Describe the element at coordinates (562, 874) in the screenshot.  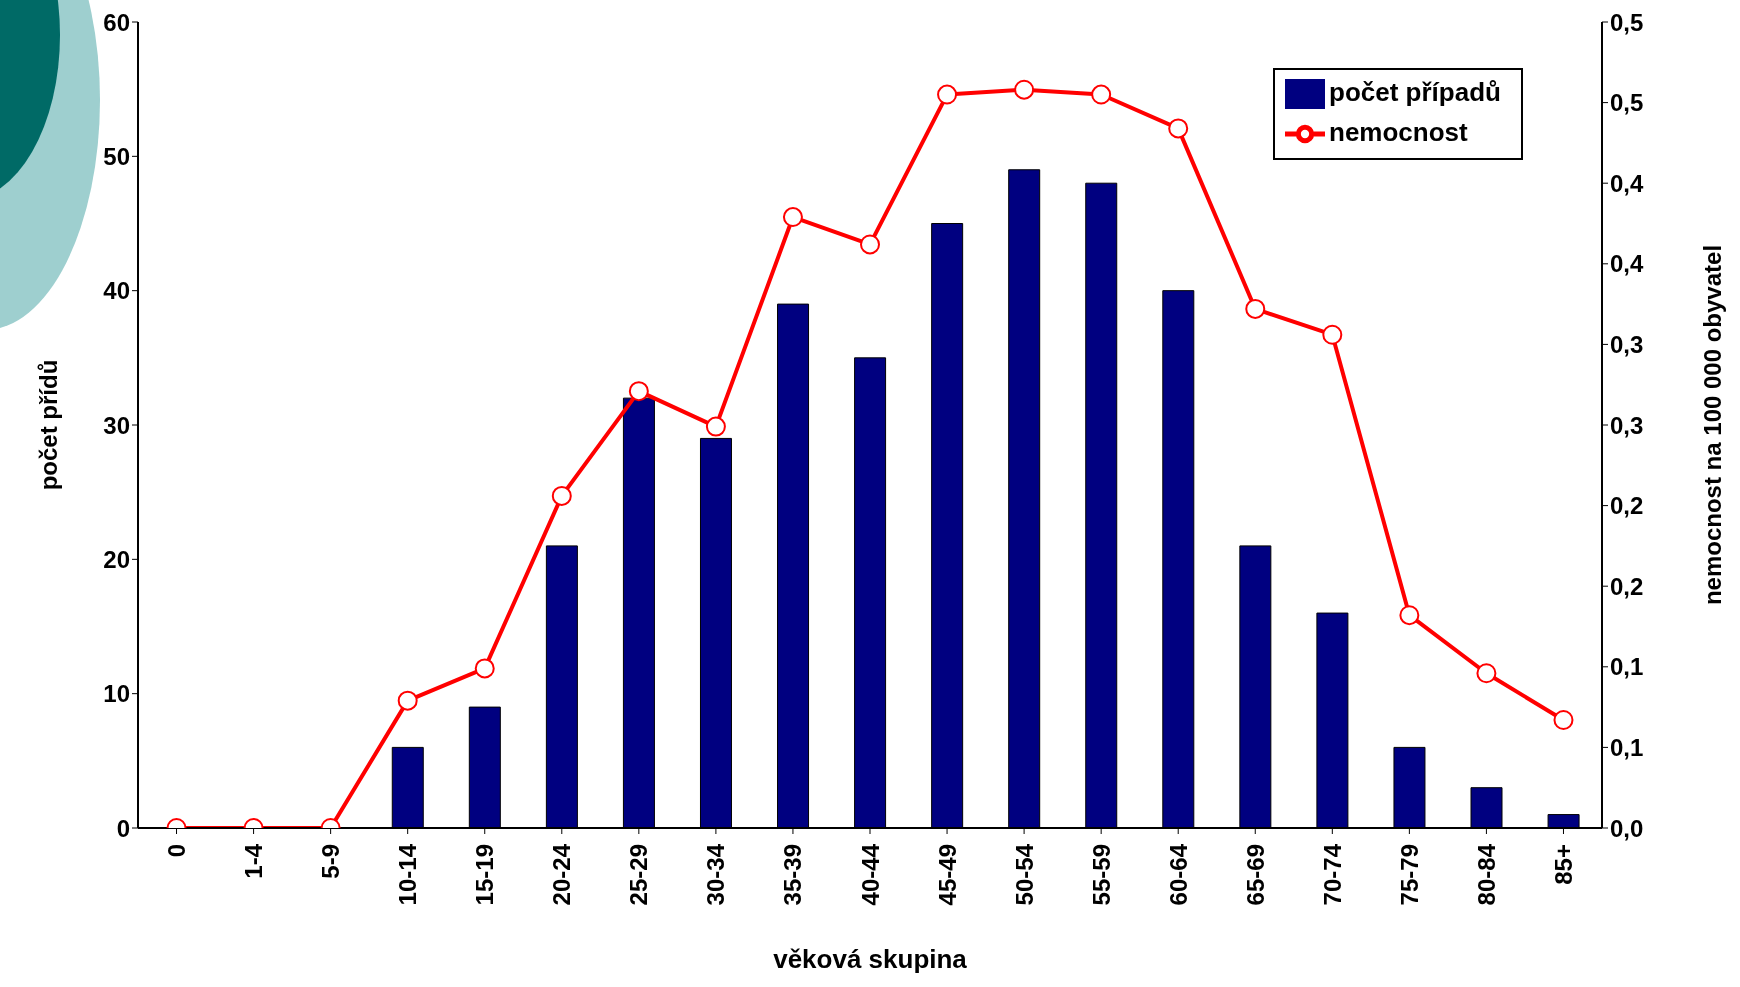
I see `x-tick-label: 20-24` at that location.